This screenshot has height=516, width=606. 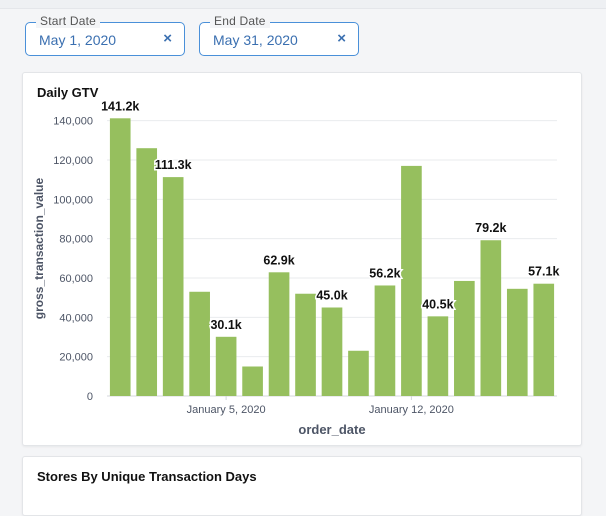 What do you see at coordinates (73, 161) in the screenshot?
I see `y-tick-label: 120,000` at bounding box center [73, 161].